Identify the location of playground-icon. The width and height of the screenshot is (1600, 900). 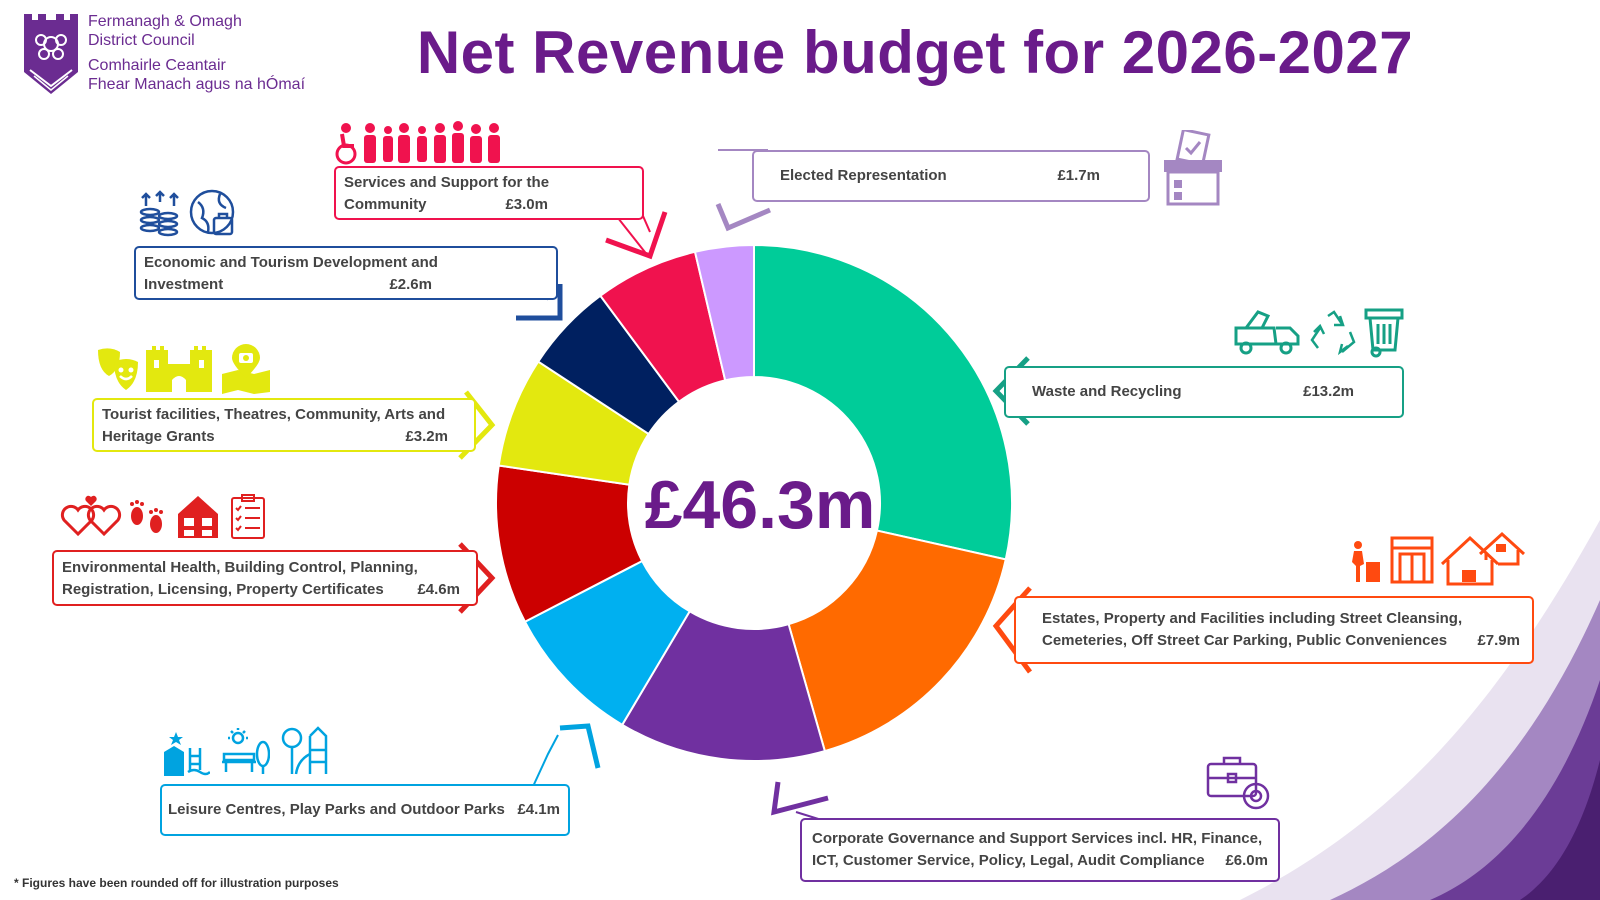
(304, 750).